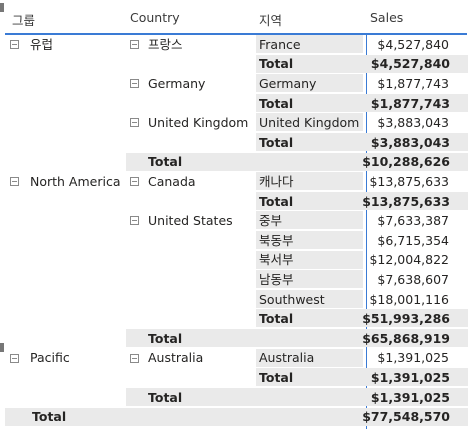 This screenshot has height=436, width=473. Describe the element at coordinates (413, 83) in the screenshot. I see `region-sales-value: $1,877,743` at that location.